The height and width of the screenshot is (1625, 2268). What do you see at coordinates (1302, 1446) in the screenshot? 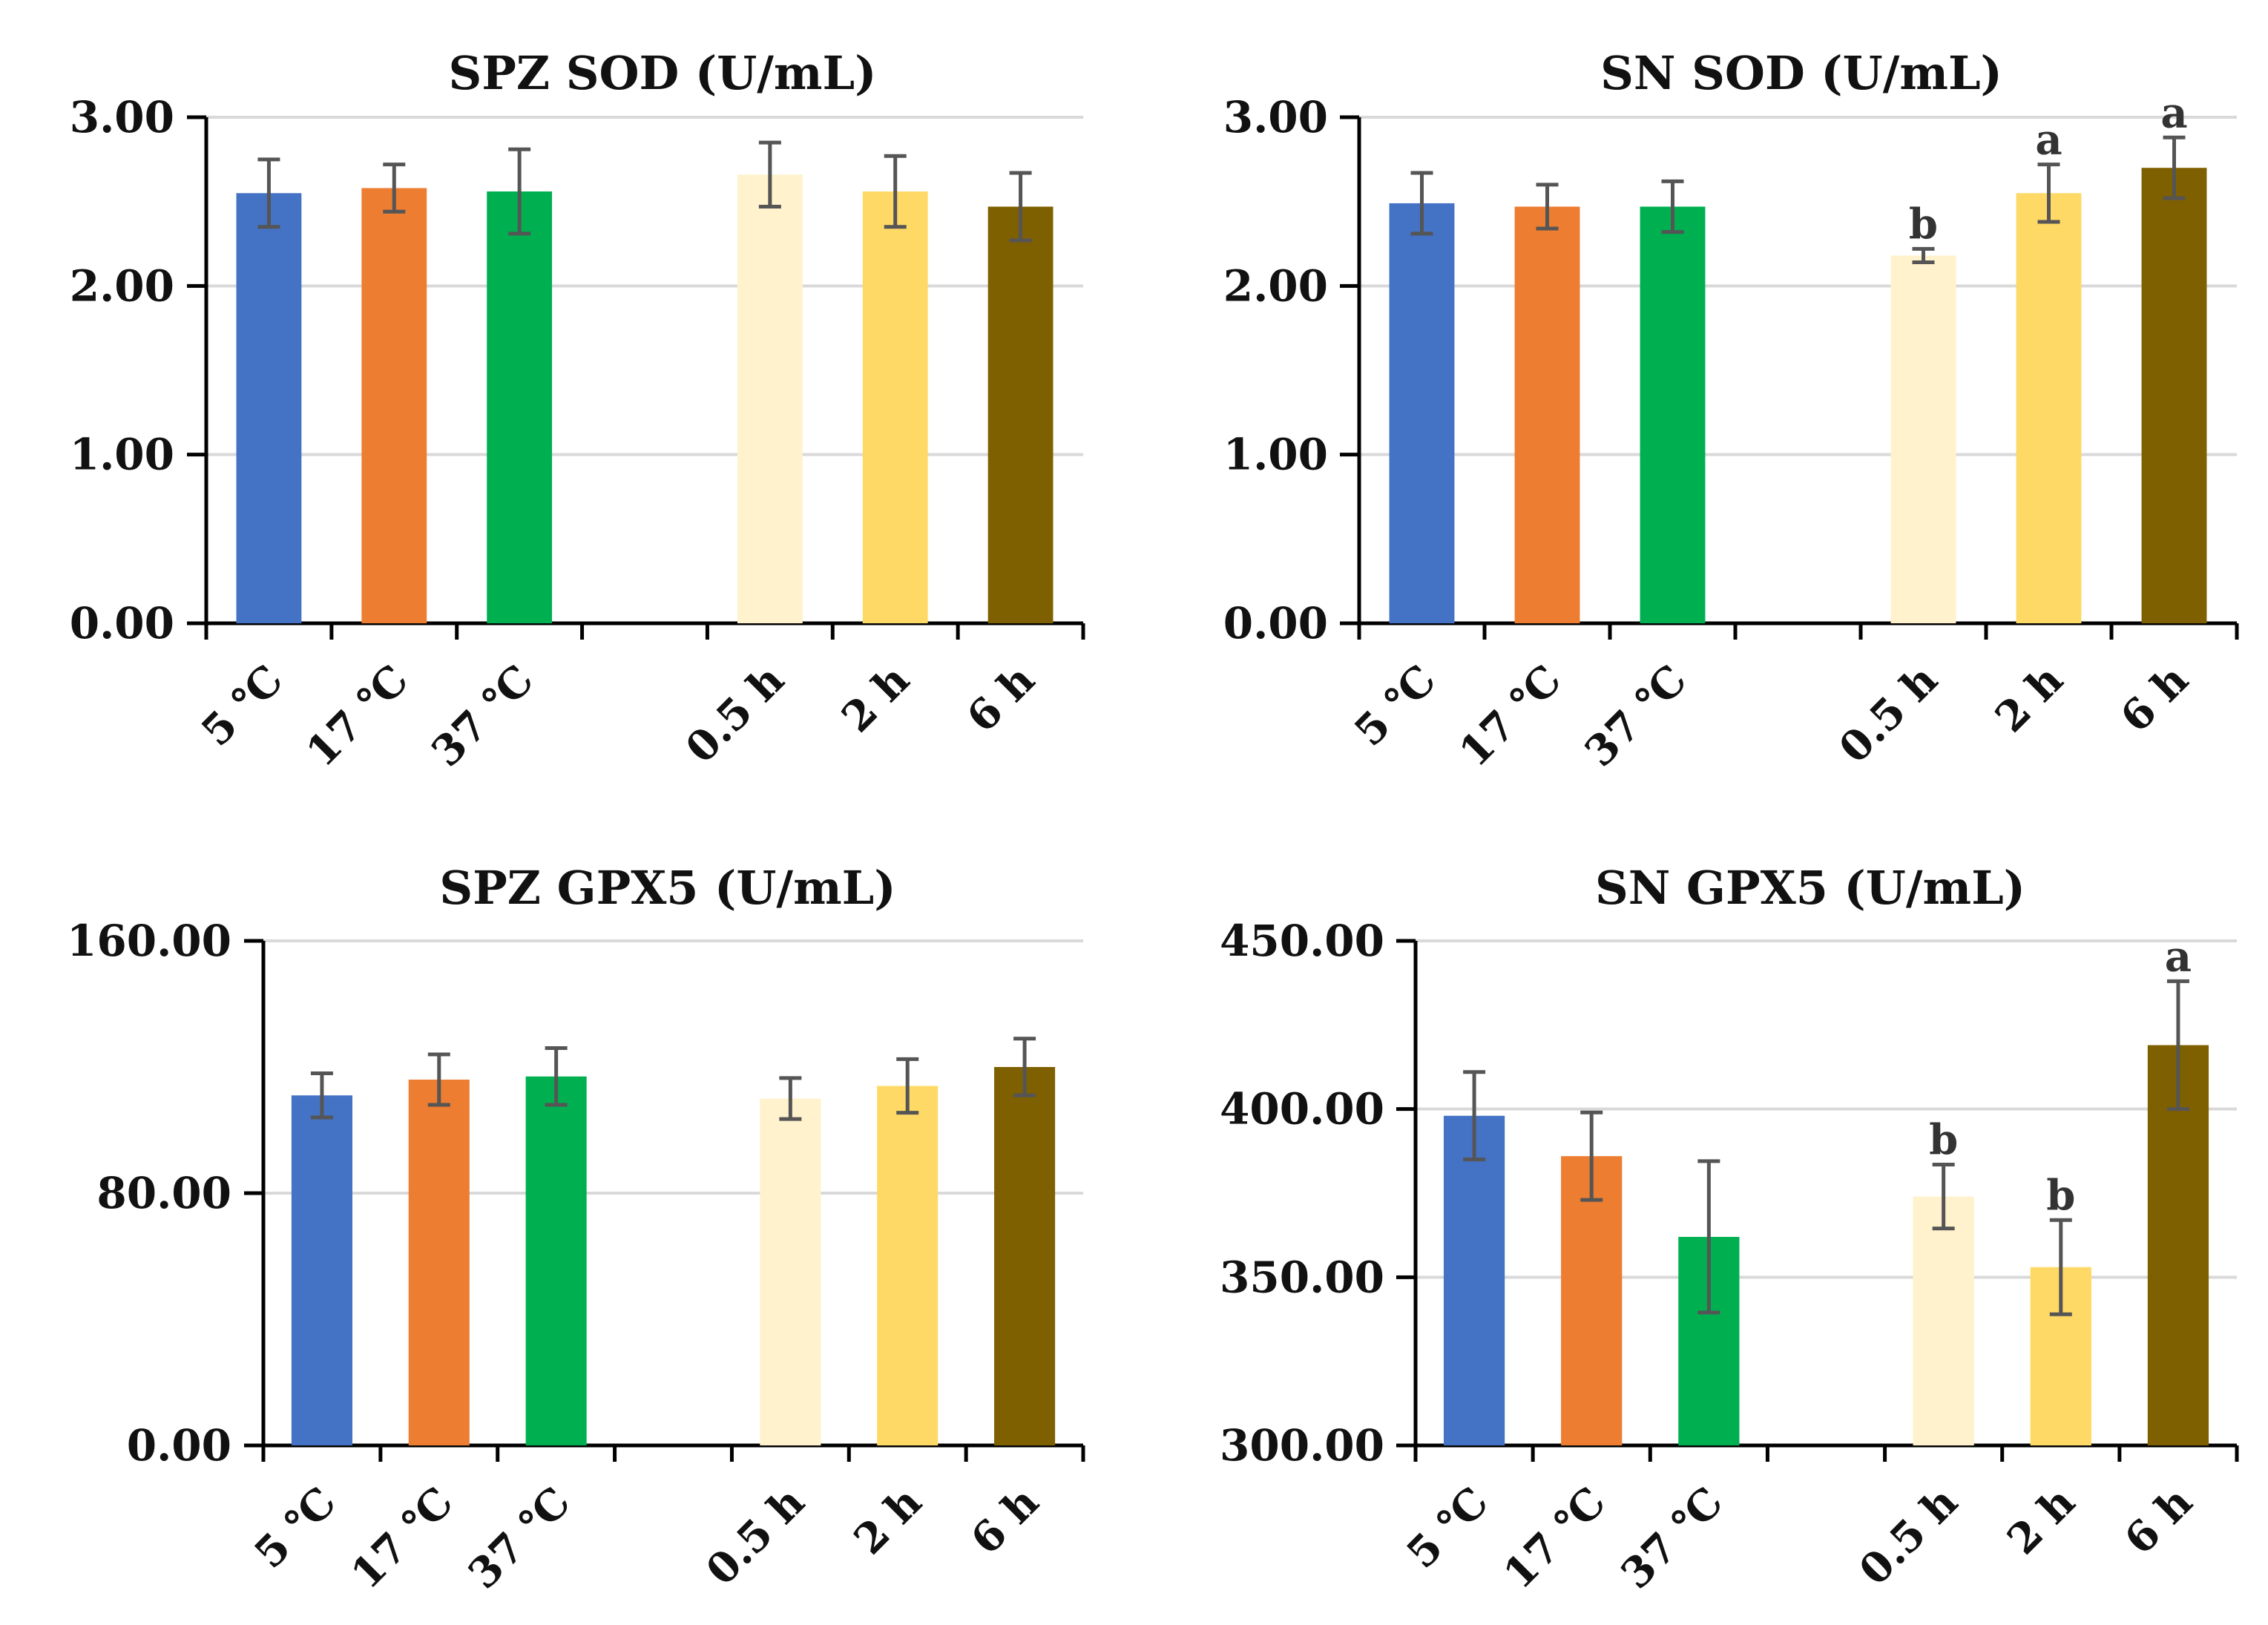
I see `y-tick-label: 300.00` at bounding box center [1302, 1446].